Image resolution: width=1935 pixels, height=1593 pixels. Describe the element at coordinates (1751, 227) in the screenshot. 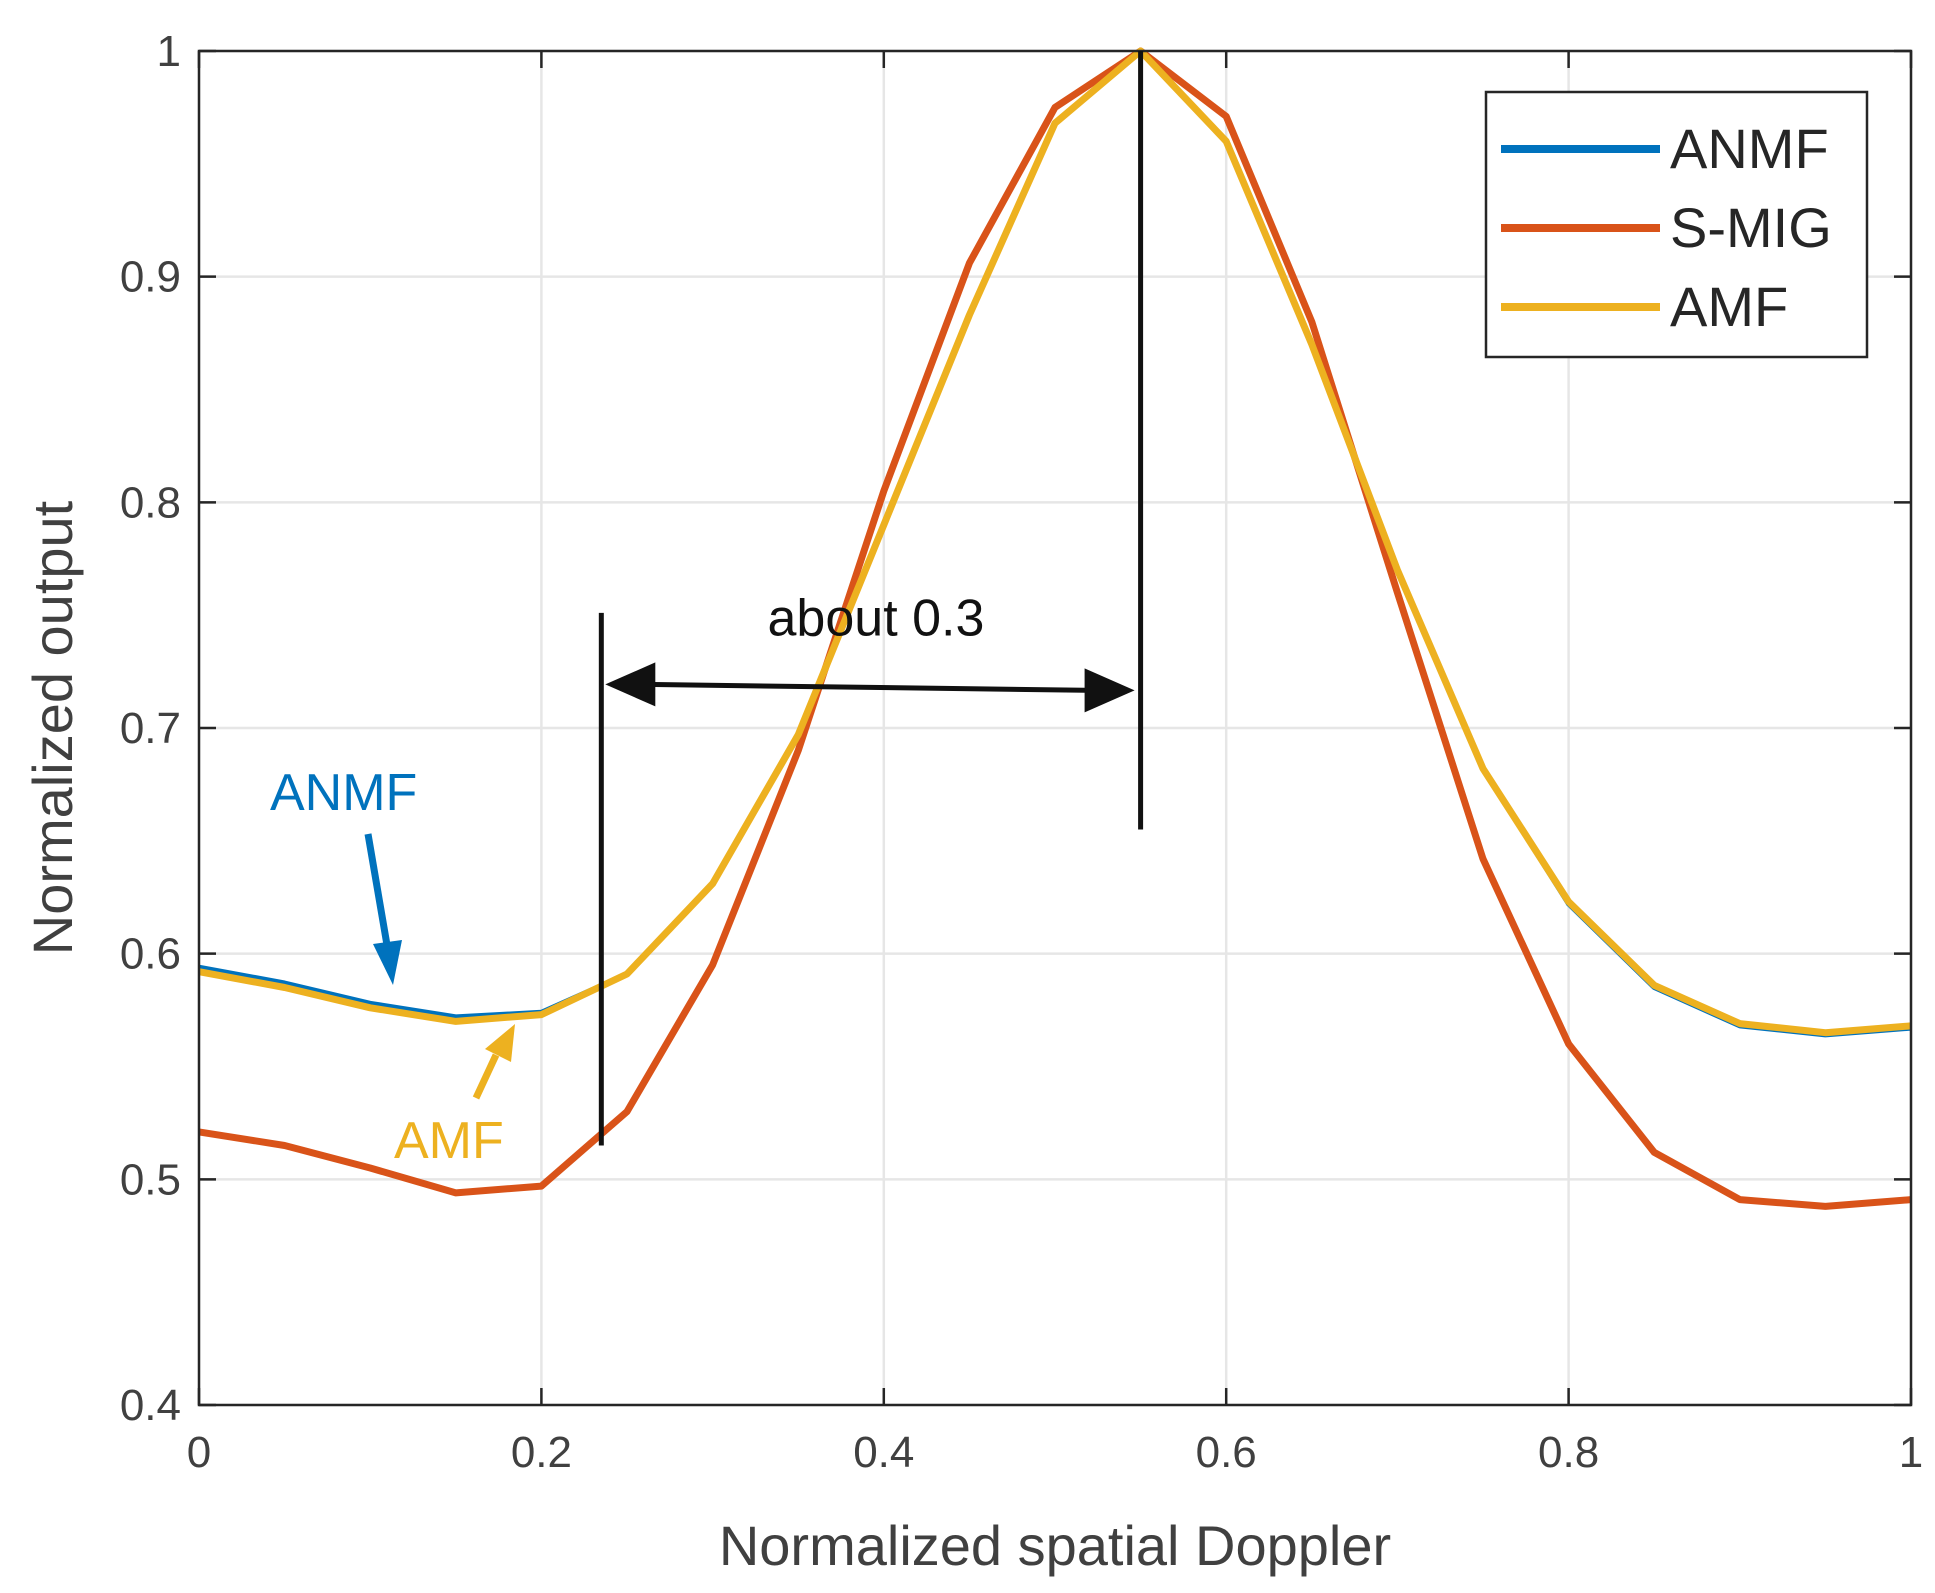

I see `legend-label-s-mig: S-MIG` at that location.